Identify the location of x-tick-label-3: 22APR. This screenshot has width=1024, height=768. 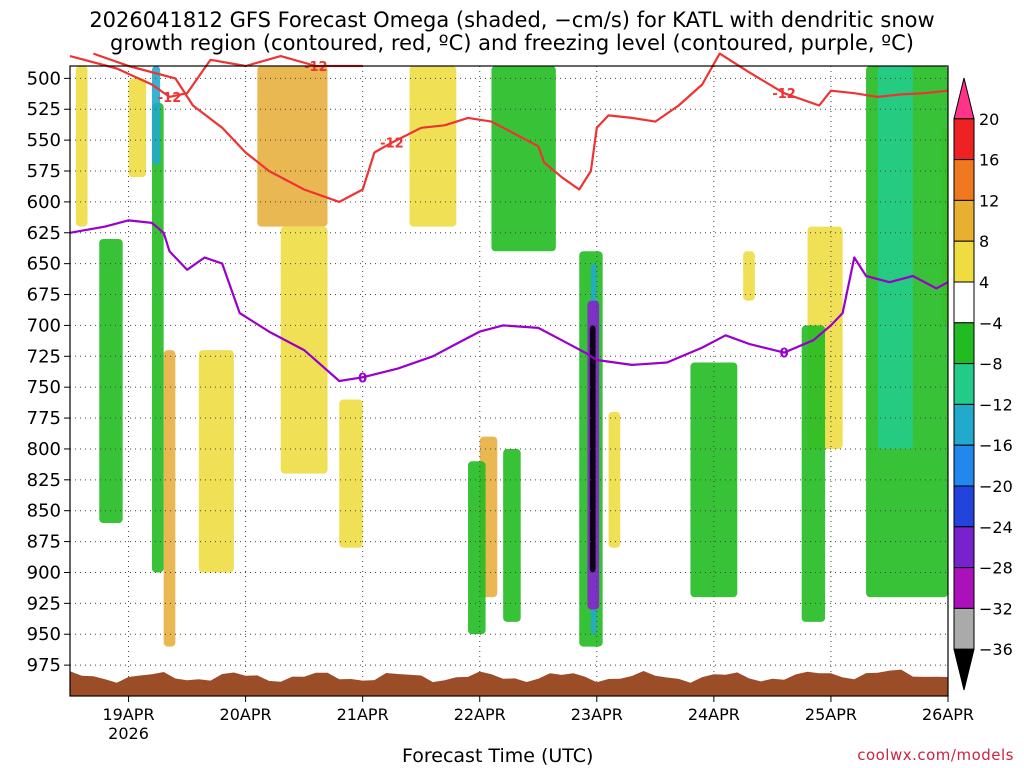
(480, 714).